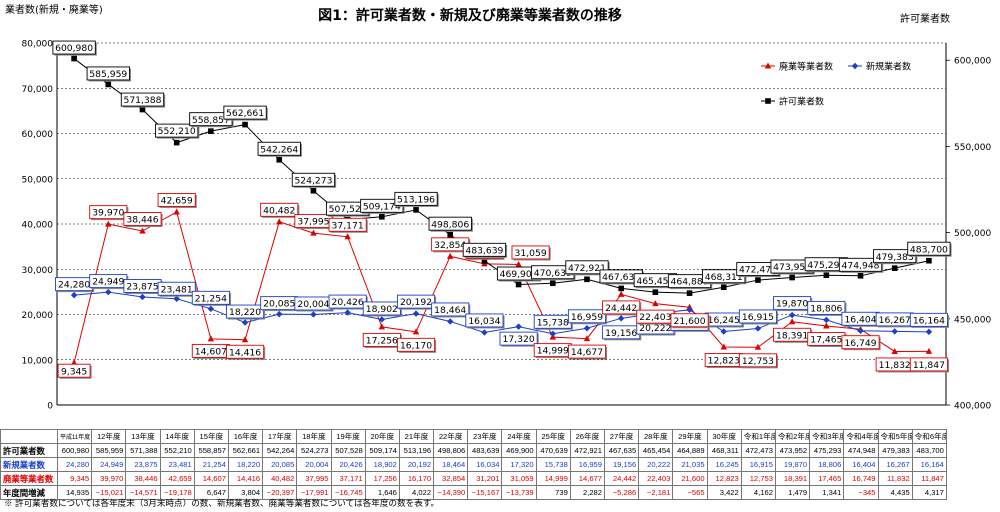 The image size is (1000, 512). Describe the element at coordinates (382, 340) in the screenshot. I see `abolish-data-label: 17,256` at that location.